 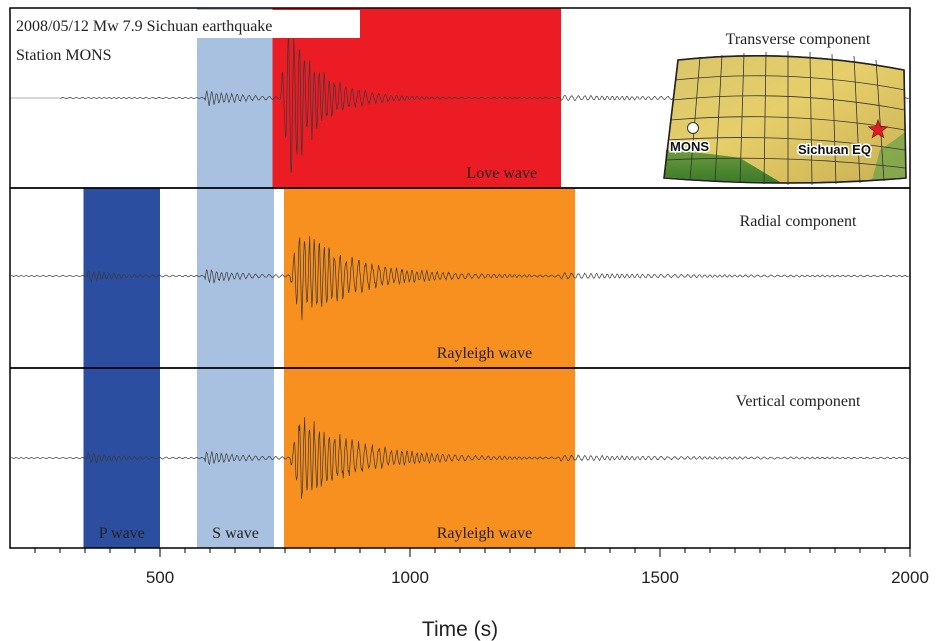 I want to click on component-label-2: Radial component, so click(x=798, y=221).